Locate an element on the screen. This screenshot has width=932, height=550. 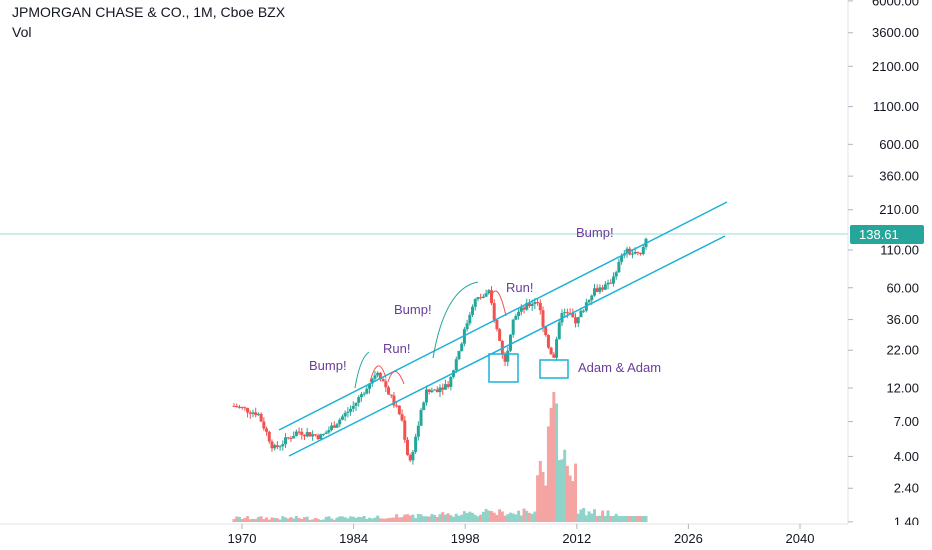
price-tick-label: 1100.00 is located at coordinates (896, 106).